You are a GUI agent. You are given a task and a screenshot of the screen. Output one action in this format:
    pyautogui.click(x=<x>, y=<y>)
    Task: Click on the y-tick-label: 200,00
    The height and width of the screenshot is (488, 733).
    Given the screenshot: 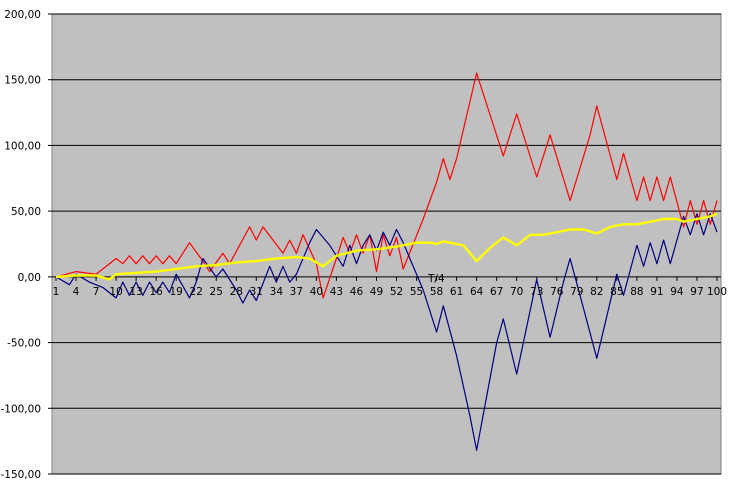 What is the action you would take?
    pyautogui.click(x=22, y=15)
    